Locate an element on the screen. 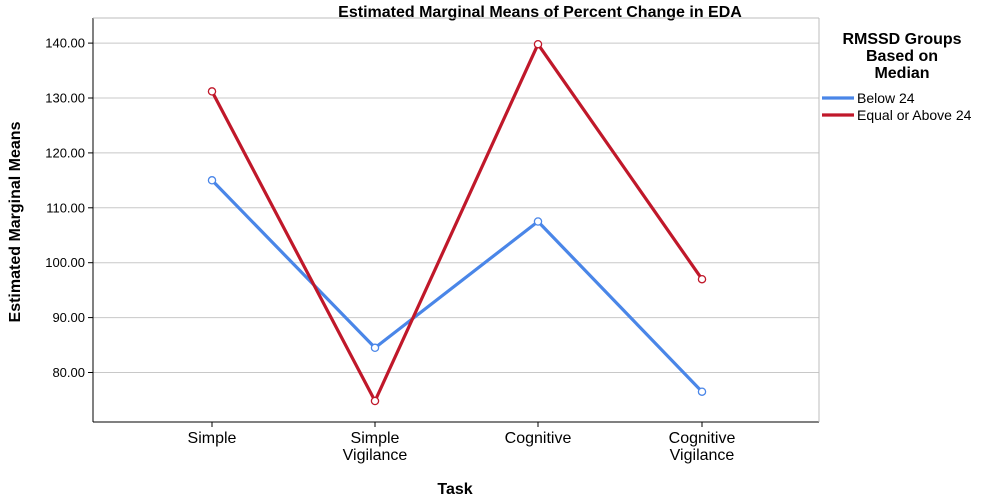  y-tick-label: 110.00 is located at coordinates (65, 207).